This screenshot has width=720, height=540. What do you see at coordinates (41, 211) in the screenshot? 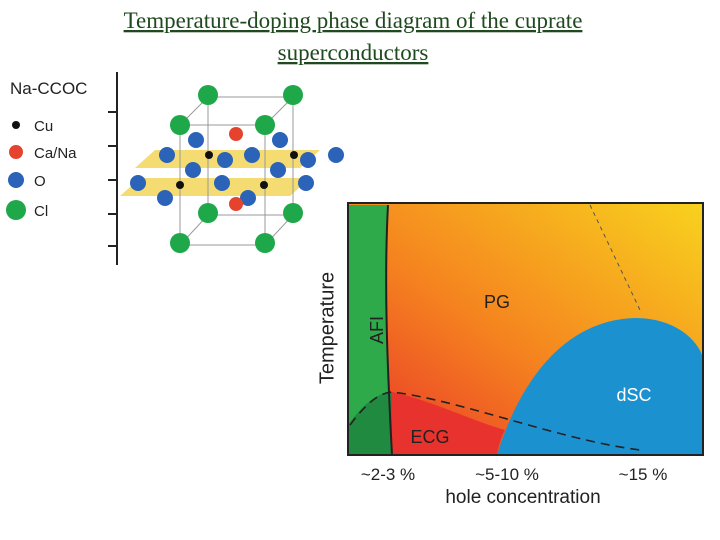
I see `legend-label: Cl` at bounding box center [41, 211].